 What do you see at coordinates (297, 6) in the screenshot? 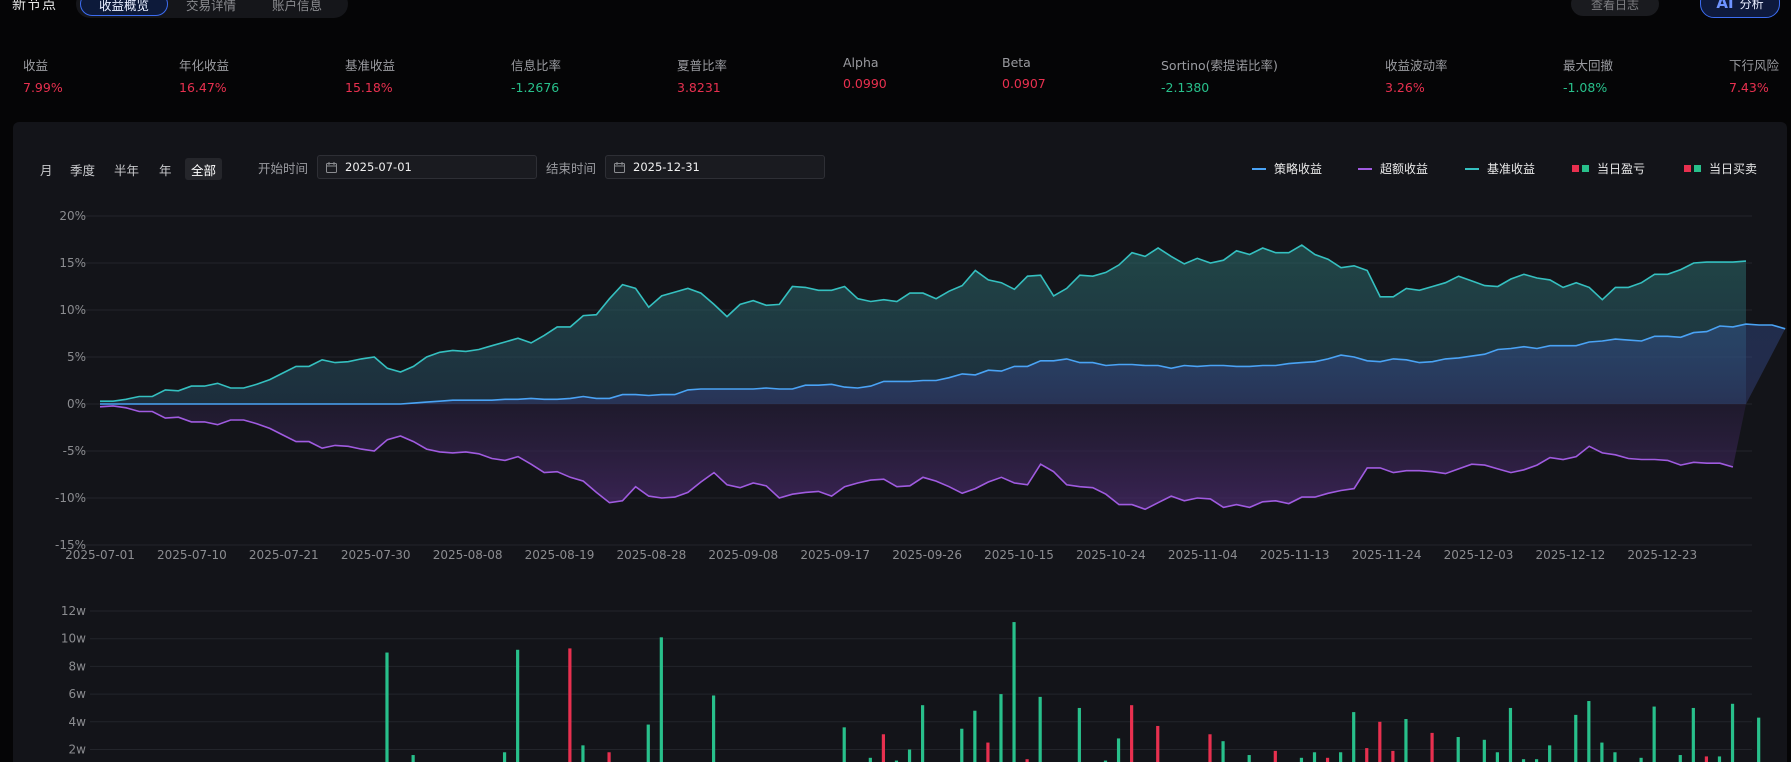
I see `tab-account-info: 账户信息` at bounding box center [297, 6].